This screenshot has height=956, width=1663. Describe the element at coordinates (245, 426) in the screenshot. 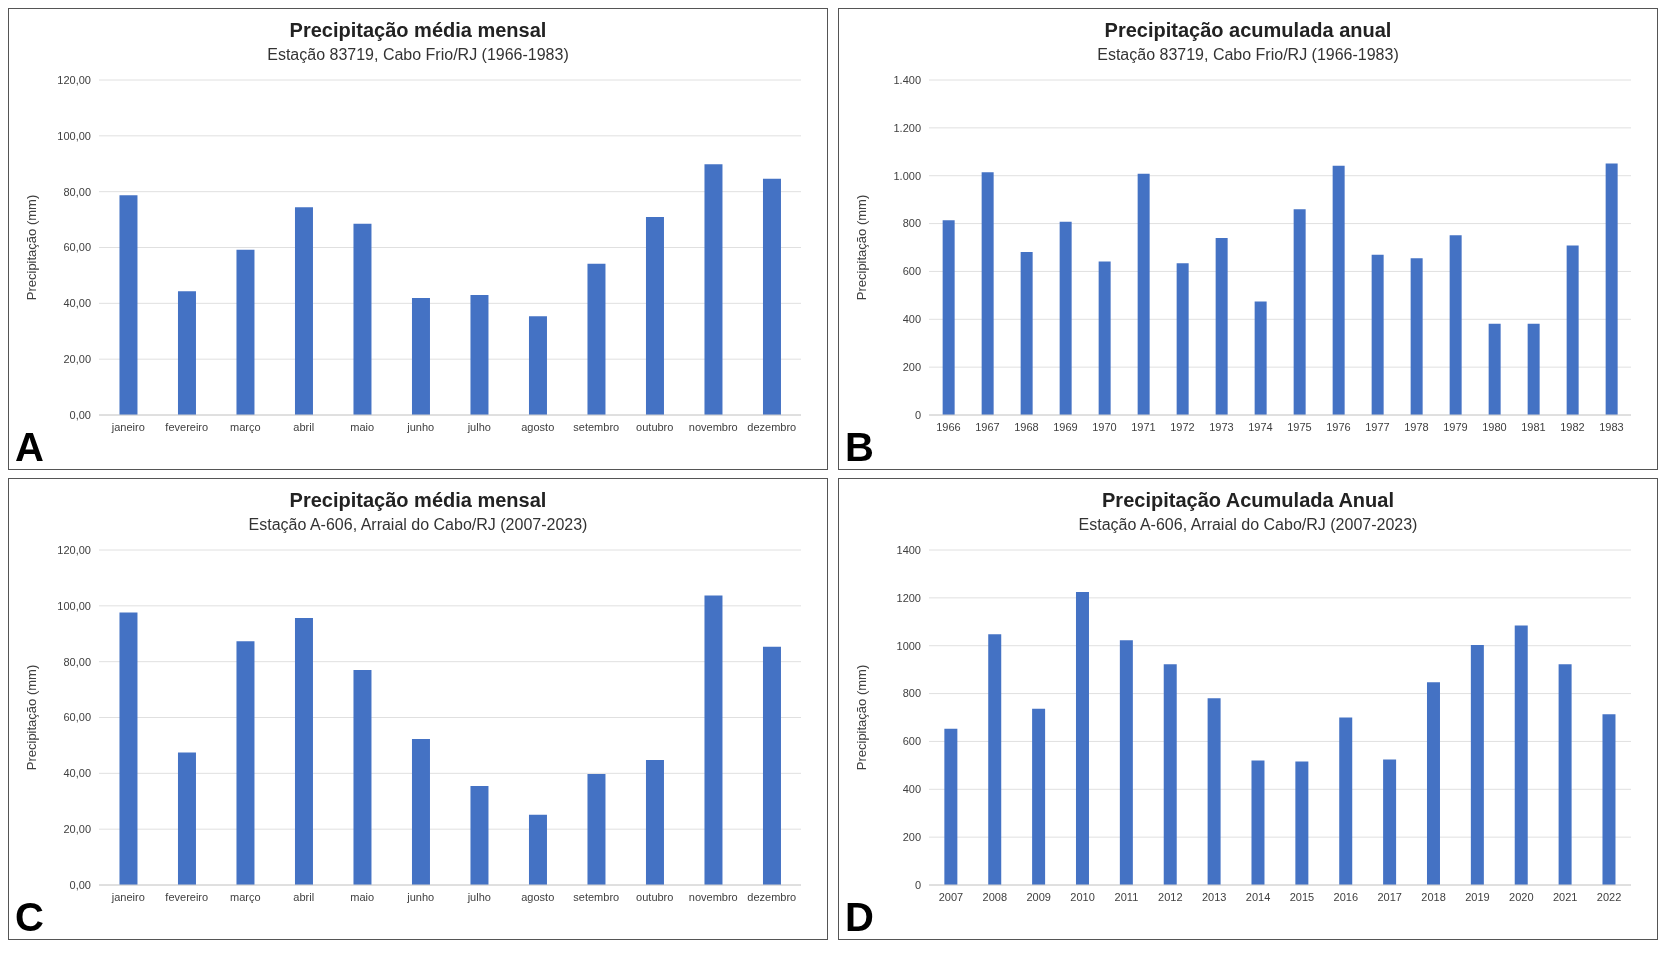

I see `x-tick-label: março` at that location.